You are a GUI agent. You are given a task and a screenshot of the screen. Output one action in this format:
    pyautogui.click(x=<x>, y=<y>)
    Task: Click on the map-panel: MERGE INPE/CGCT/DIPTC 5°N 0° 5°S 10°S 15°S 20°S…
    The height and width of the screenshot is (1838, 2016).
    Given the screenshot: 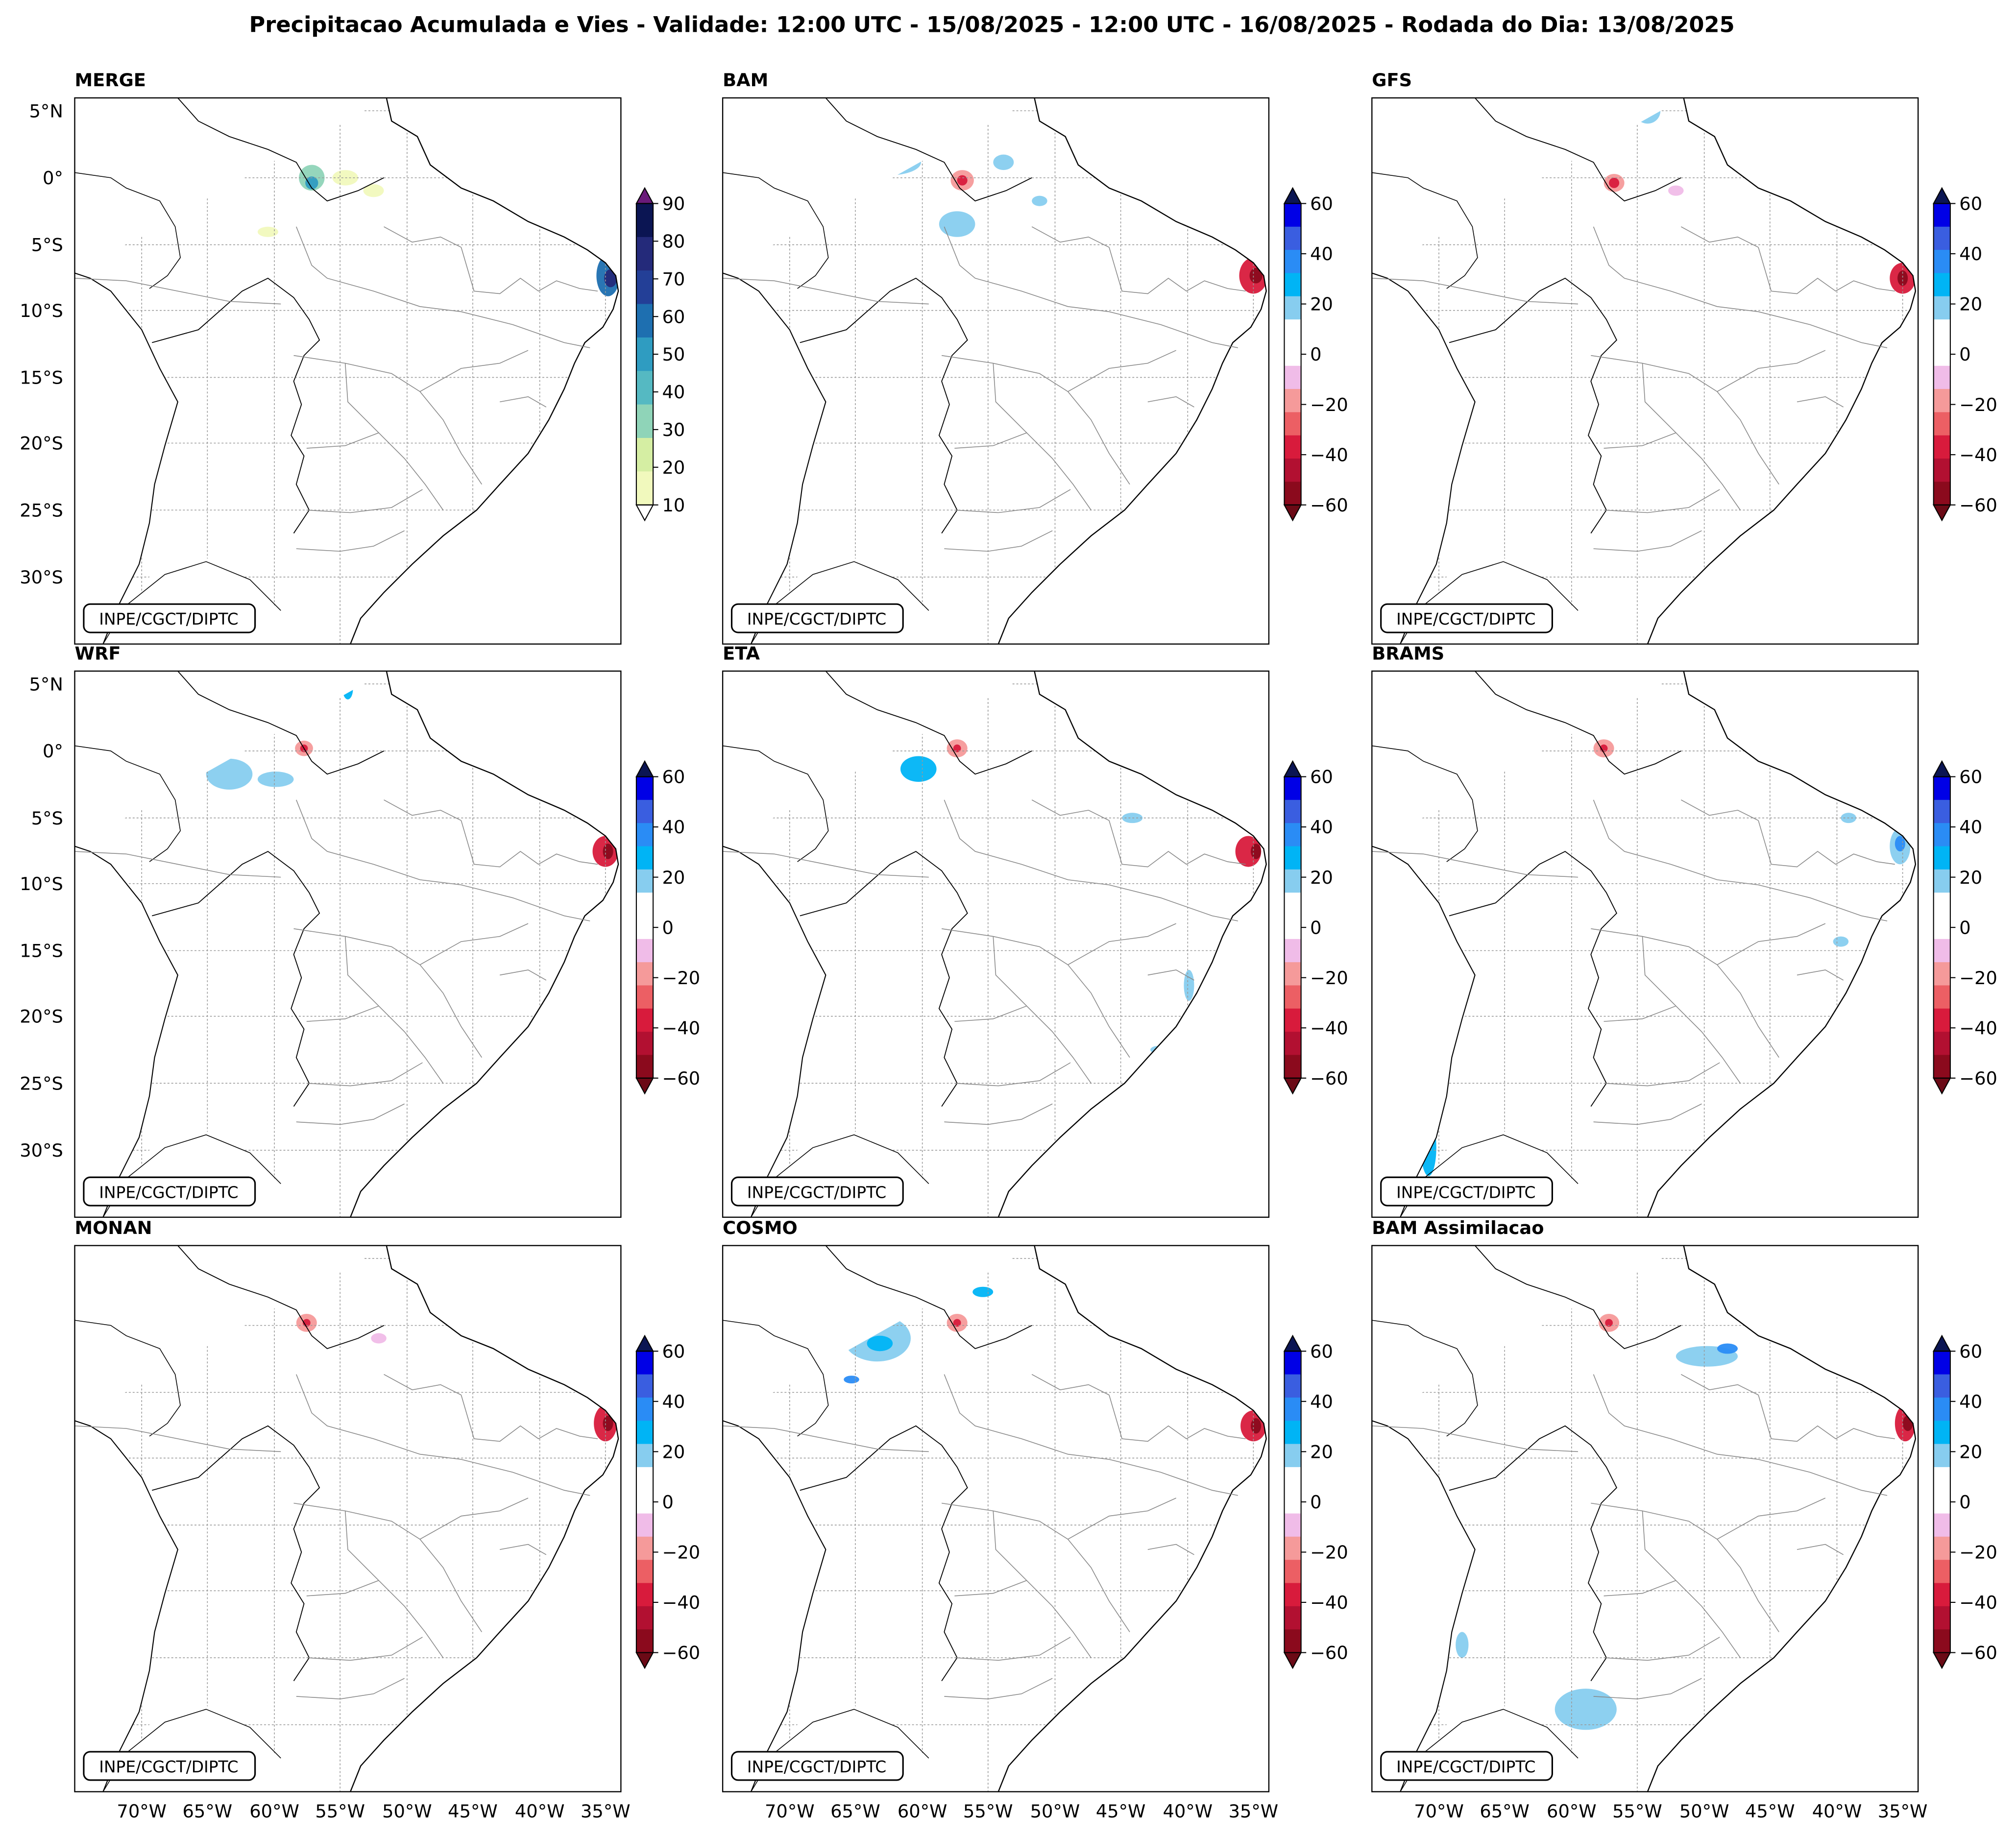 What is the action you would take?
    pyautogui.click(x=352, y=357)
    